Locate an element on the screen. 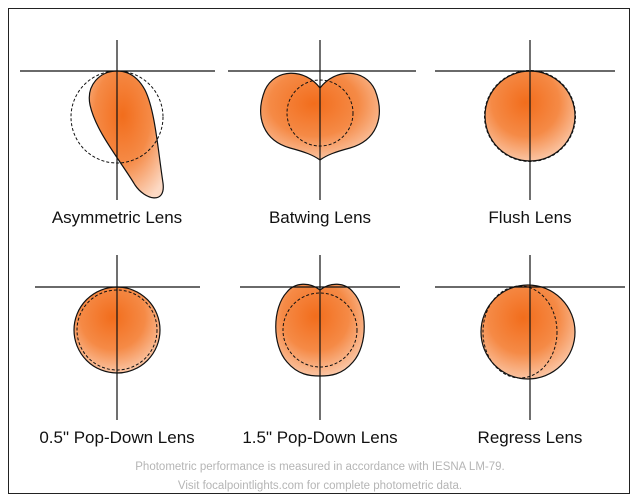 The image size is (639, 502). flush-diagram is located at coordinates (525, 120).